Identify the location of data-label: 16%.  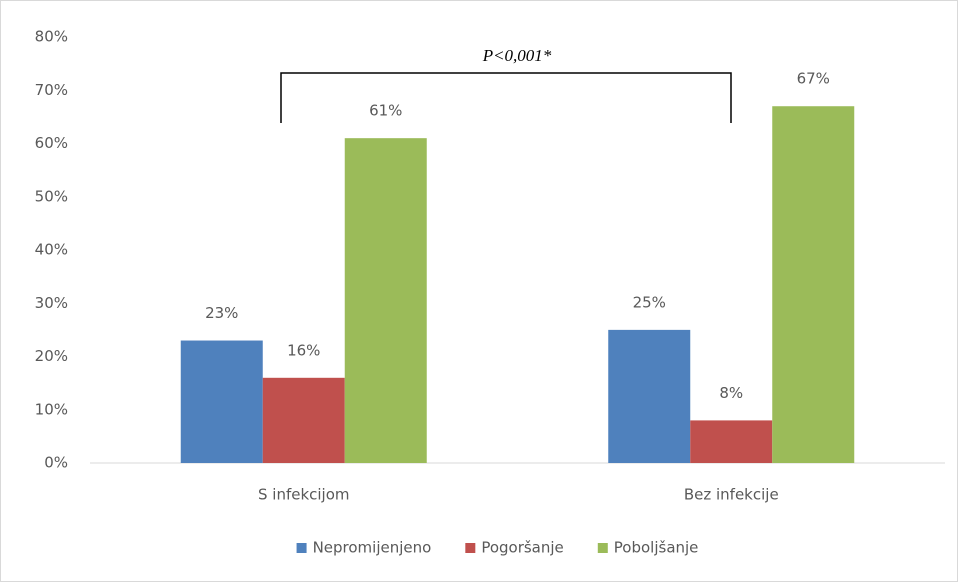
(303, 350).